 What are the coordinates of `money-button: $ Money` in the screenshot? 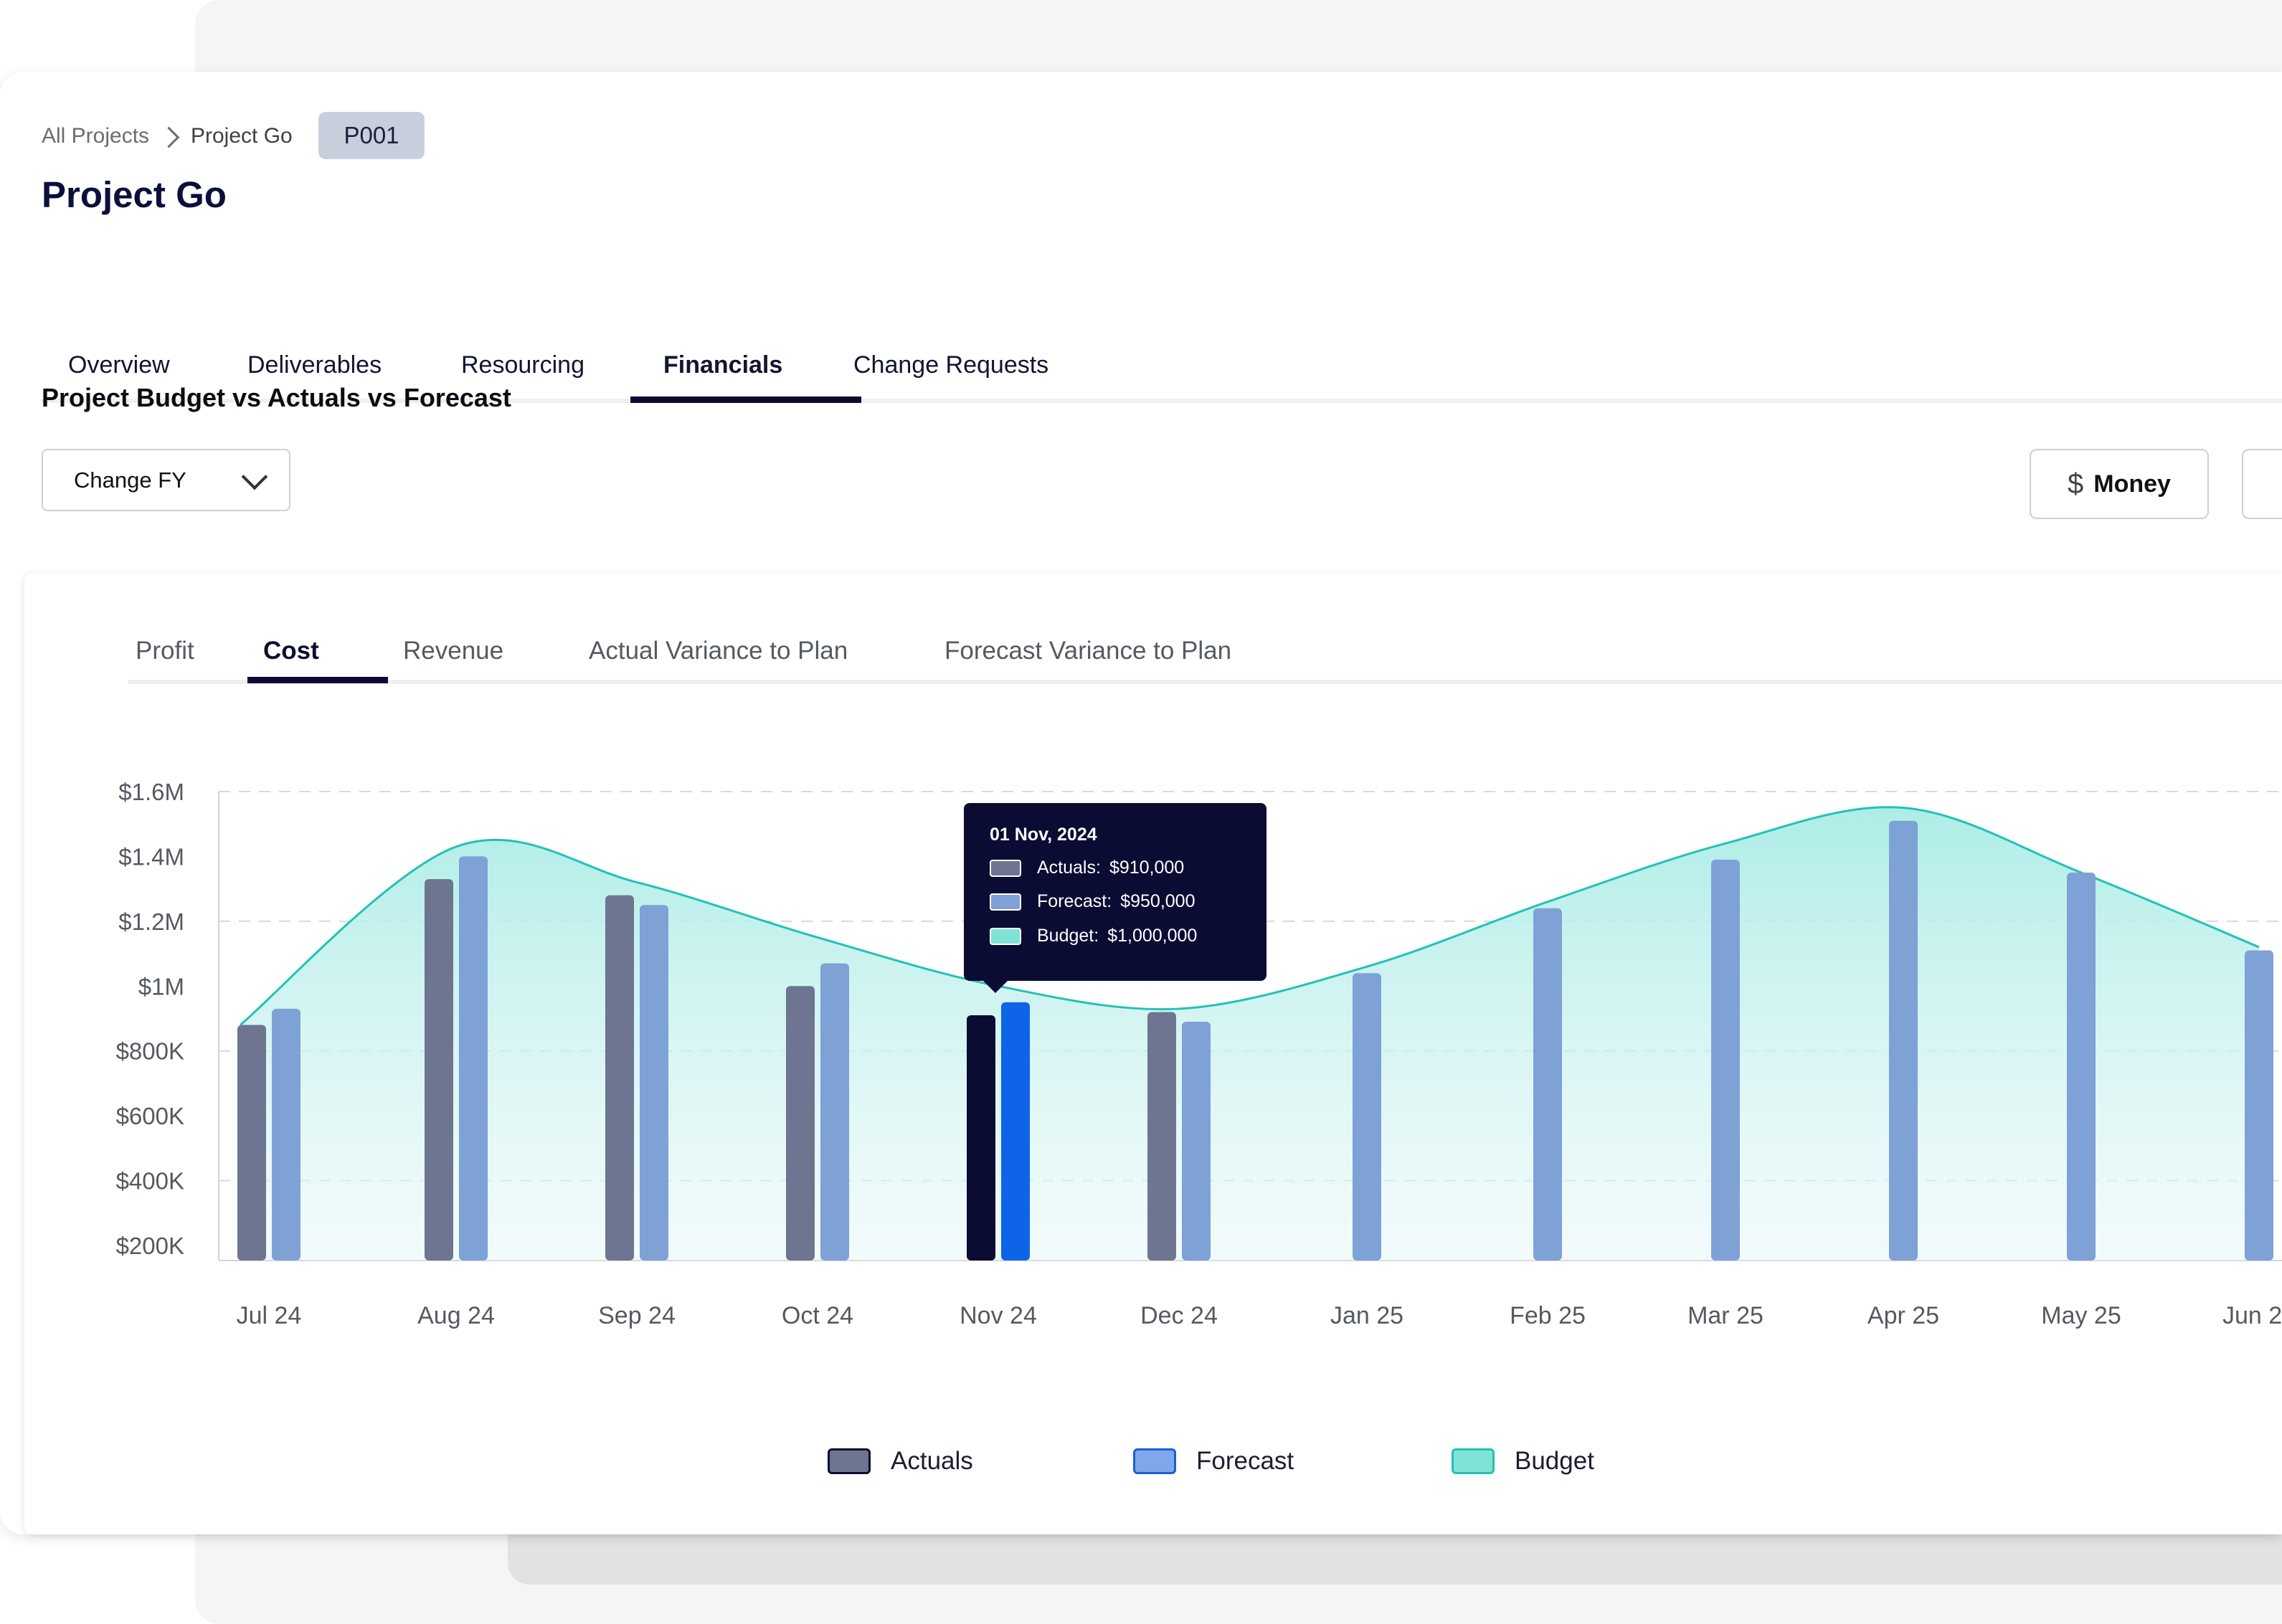 It's located at (2120, 484).